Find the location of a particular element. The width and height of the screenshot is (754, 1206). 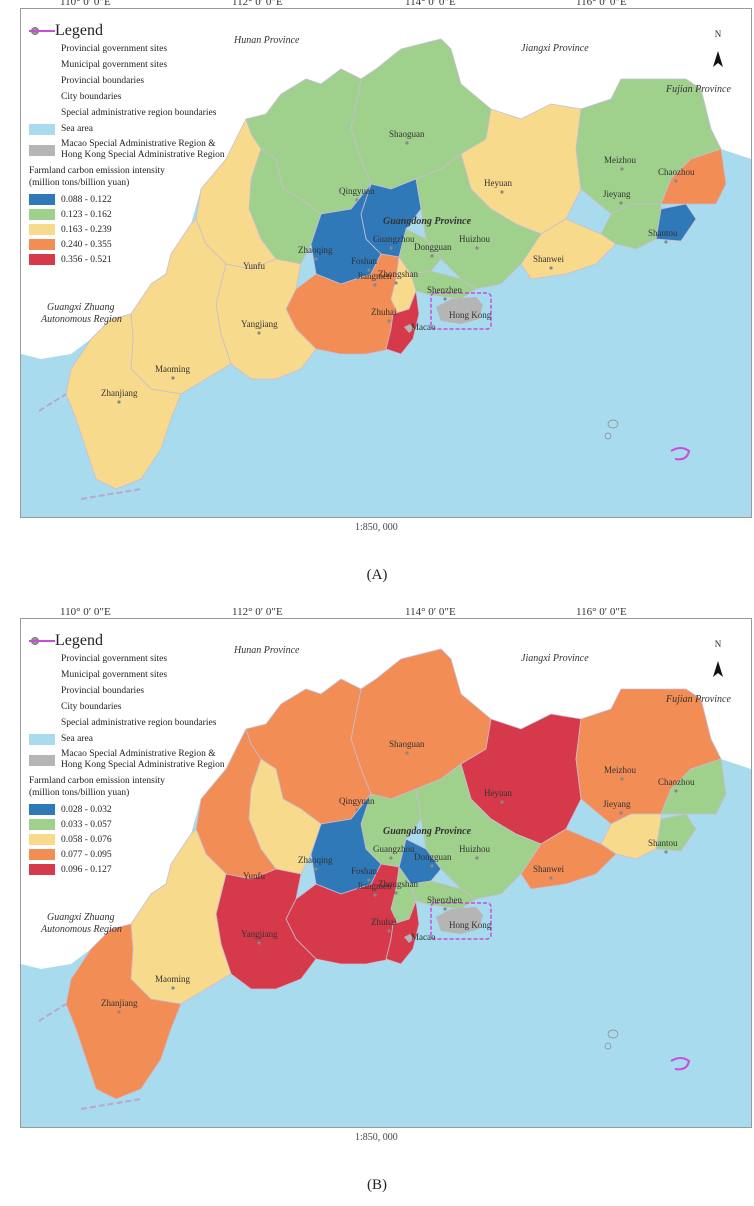

intensity-class-label: 0.240 - 0.355 is located at coordinates (86, 244).